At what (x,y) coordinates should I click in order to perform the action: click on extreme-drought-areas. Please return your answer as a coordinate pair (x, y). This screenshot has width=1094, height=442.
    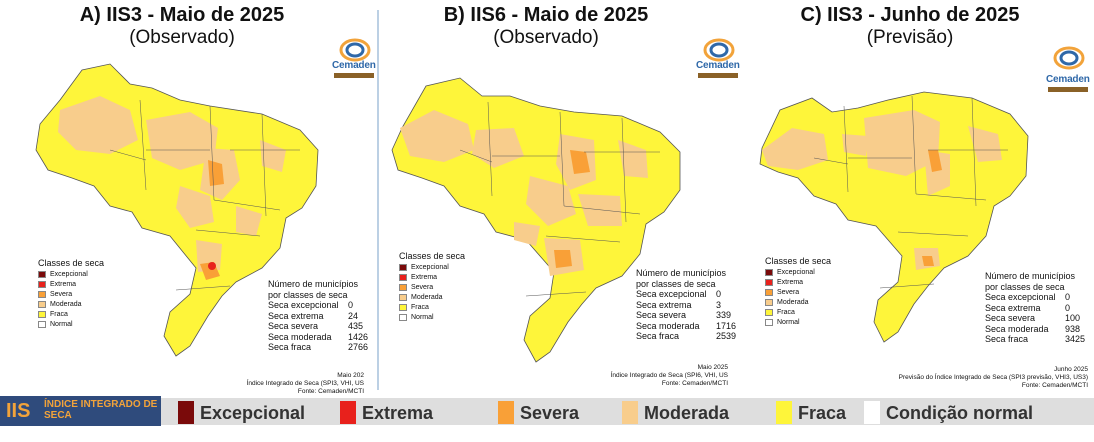
    Looking at the image, I should click on (212, 266).